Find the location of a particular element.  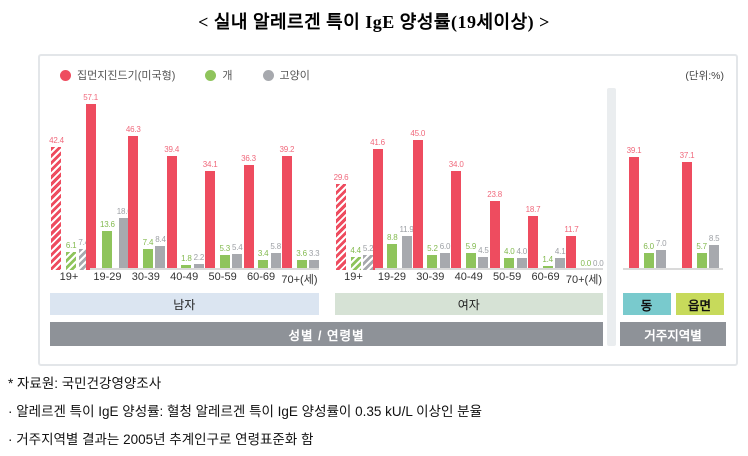

bar-value-label: 18.0 is located at coordinates (124, 211).